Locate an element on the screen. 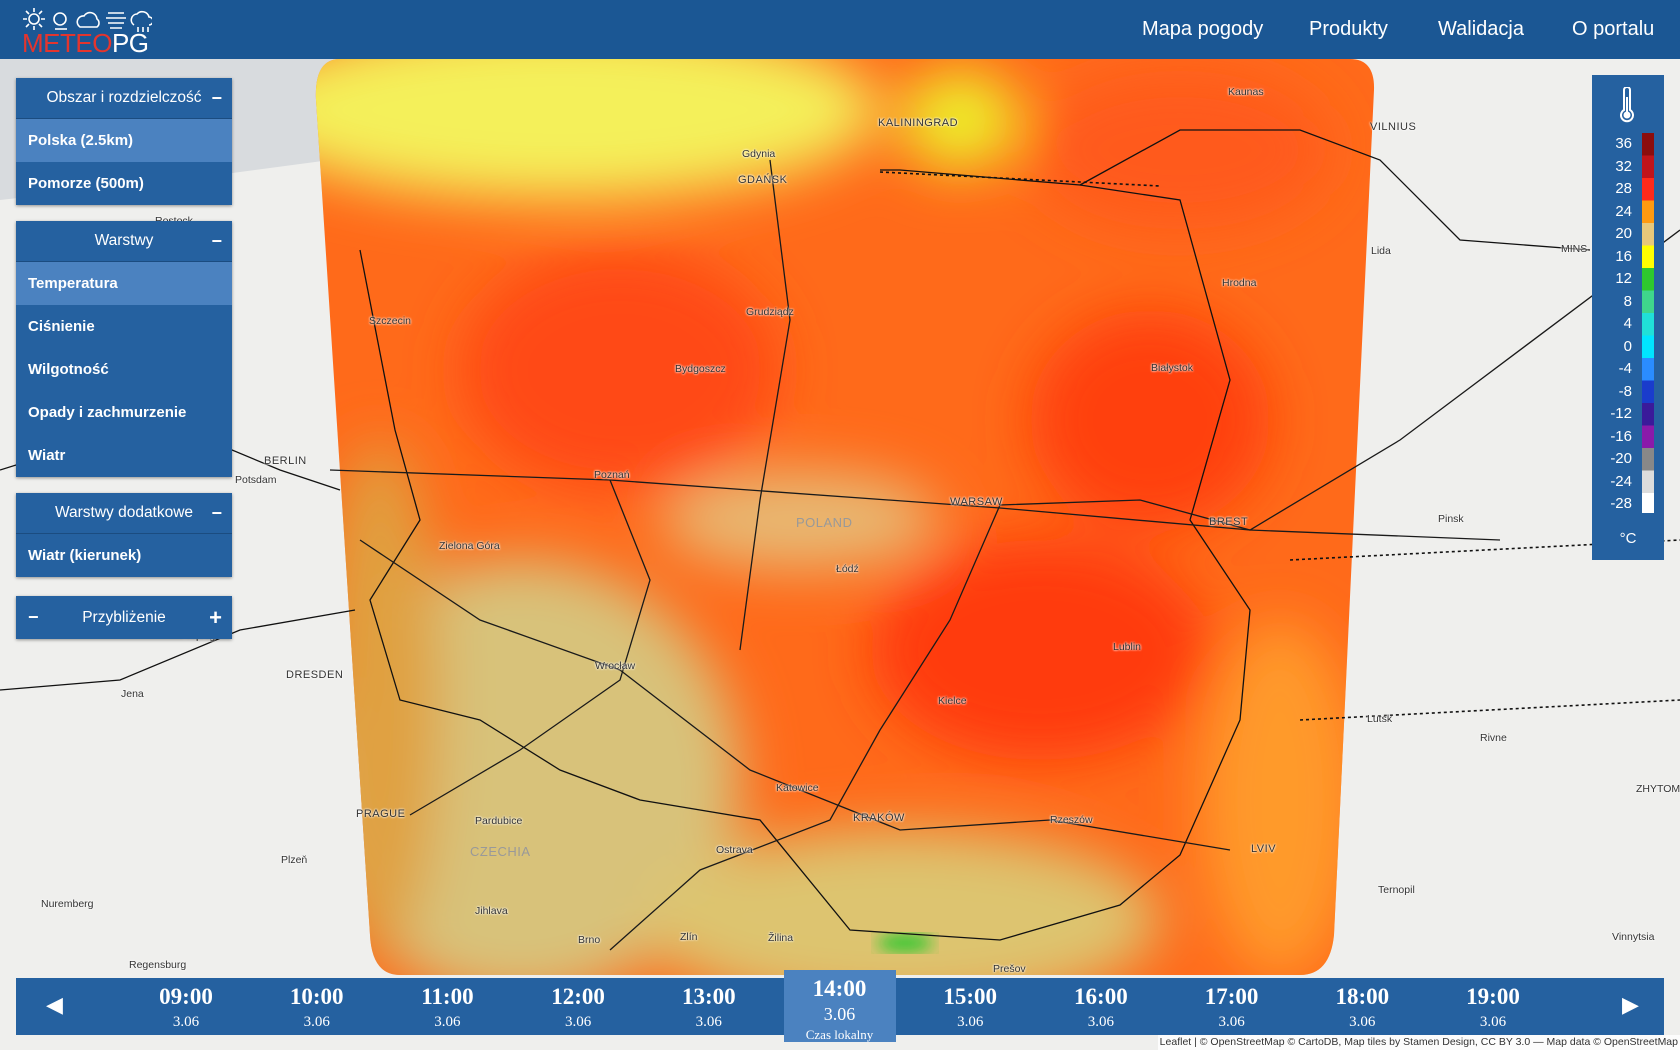 The width and height of the screenshot is (1680, 1050). slot-time: 16:00 is located at coordinates (1101, 996).